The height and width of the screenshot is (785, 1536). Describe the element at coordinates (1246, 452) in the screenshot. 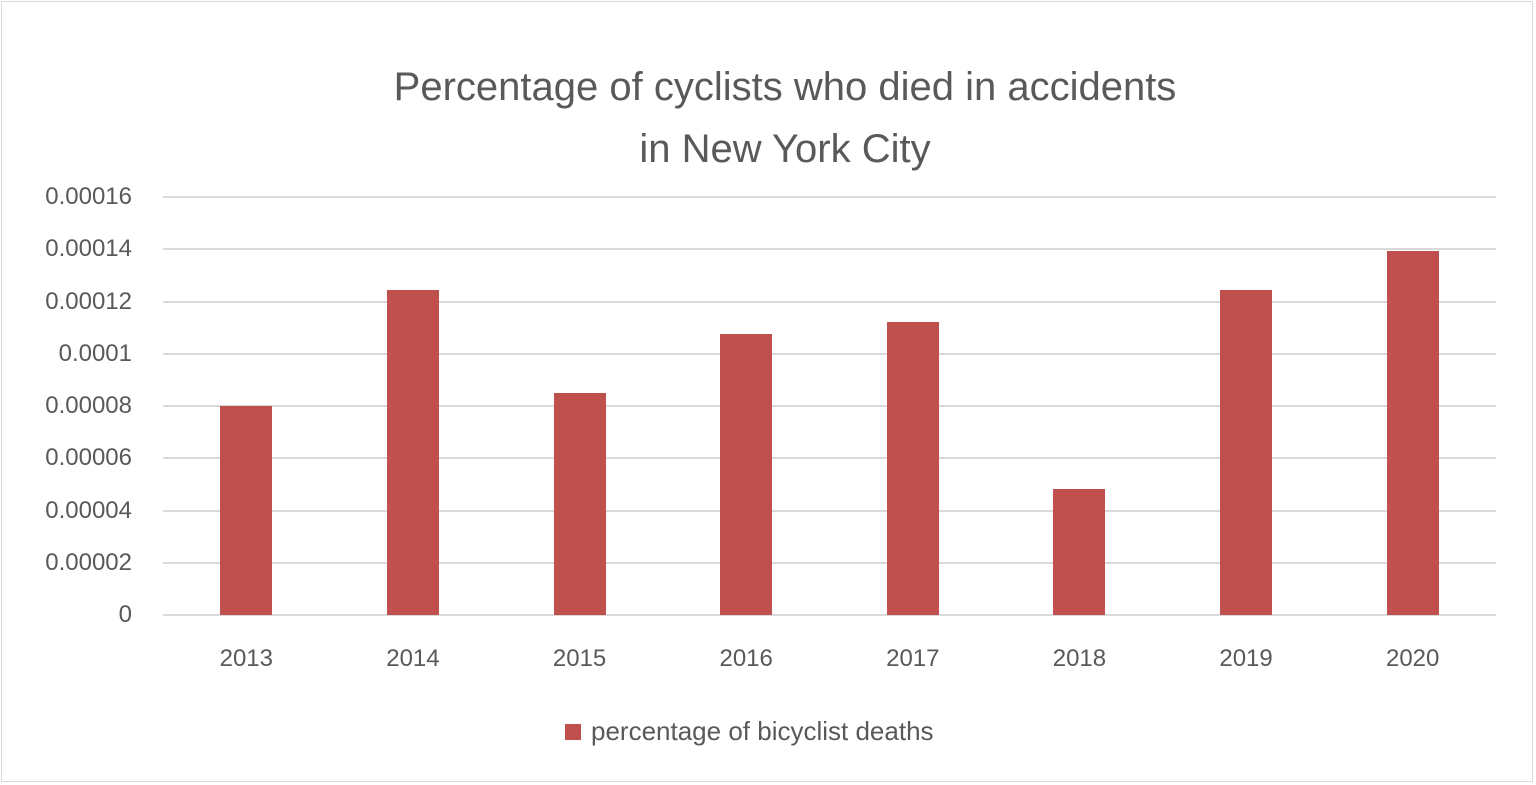

I see `bar-2019` at that location.